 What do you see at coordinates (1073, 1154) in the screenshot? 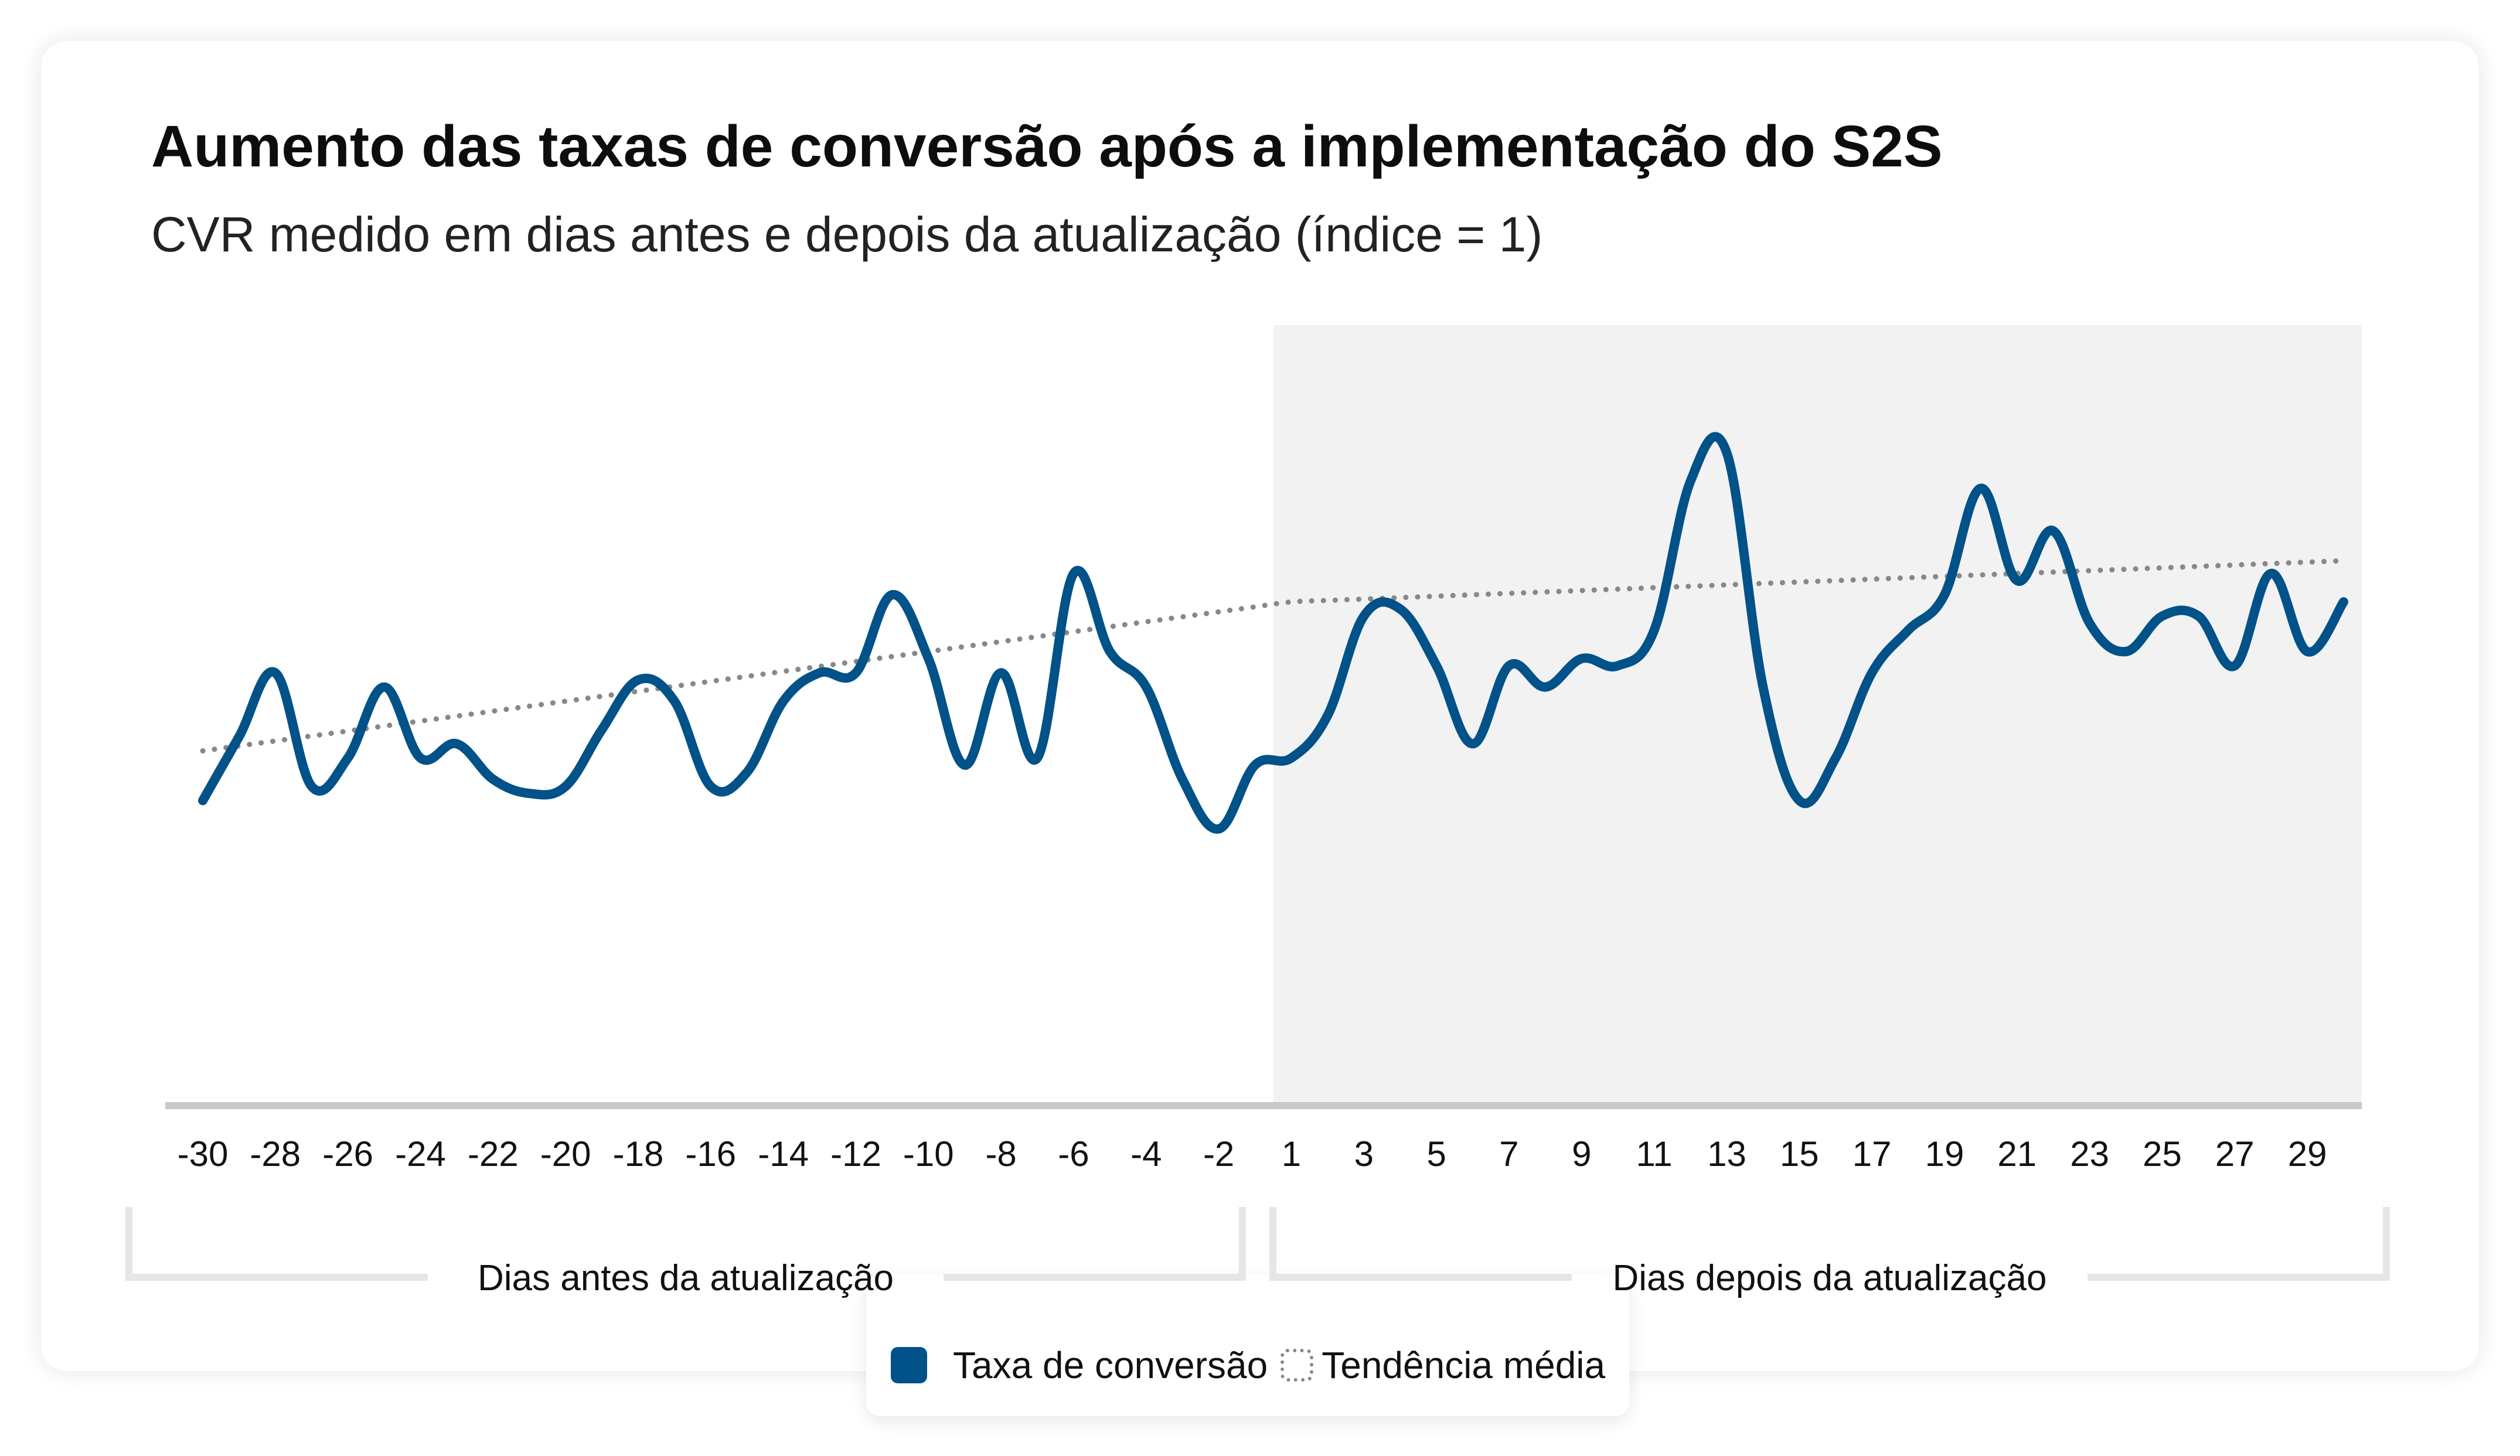
I see `x-tick-label: -6` at bounding box center [1073, 1154].